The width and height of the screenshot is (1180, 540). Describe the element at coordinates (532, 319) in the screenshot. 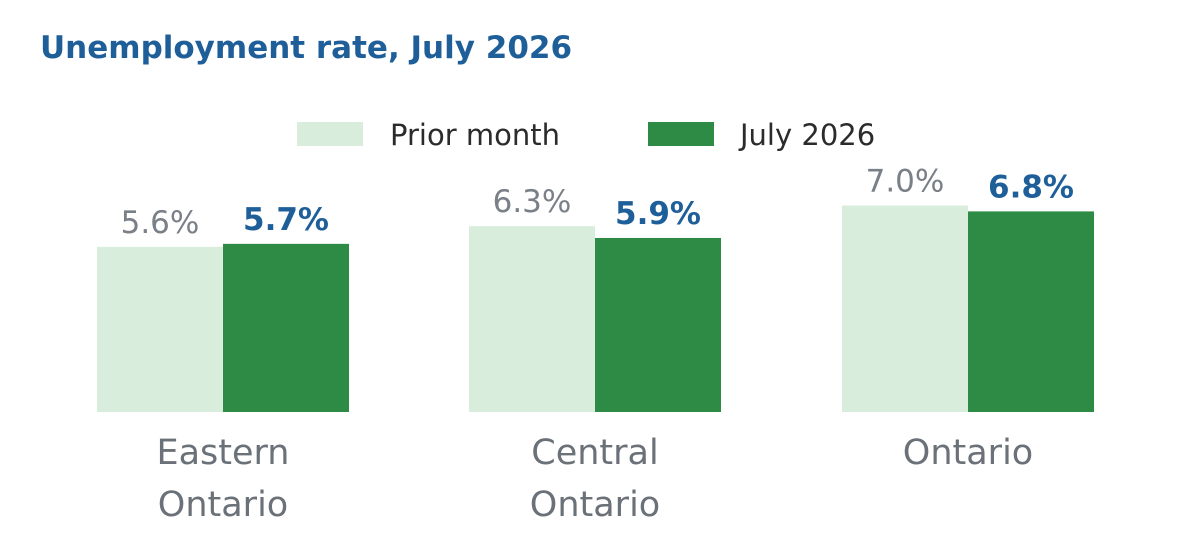

I see `bar-central-ontario-prior-month` at that location.